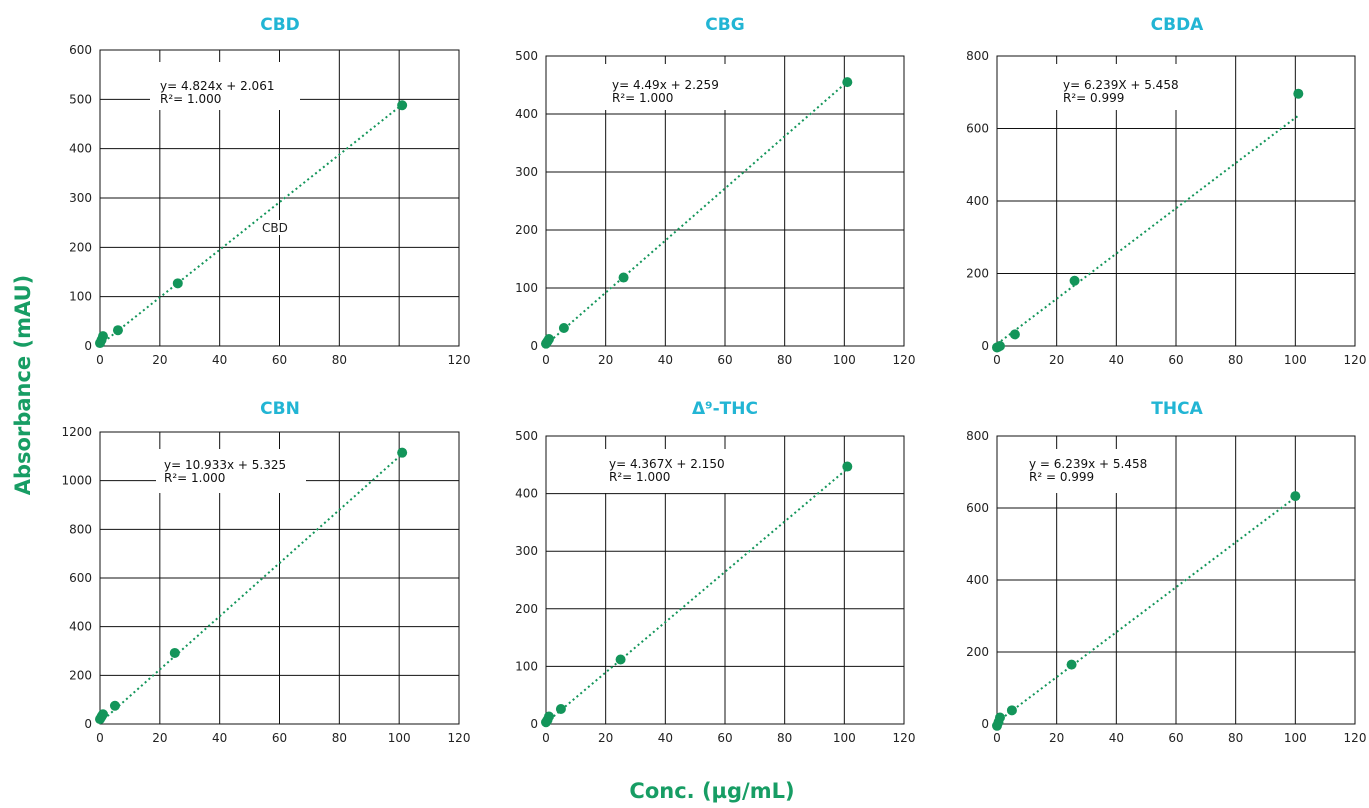 Image resolution: width=1369 pixels, height=808 pixels. Describe the element at coordinates (76, 481) in the screenshot. I see `y-tick-label: 1000` at that location.